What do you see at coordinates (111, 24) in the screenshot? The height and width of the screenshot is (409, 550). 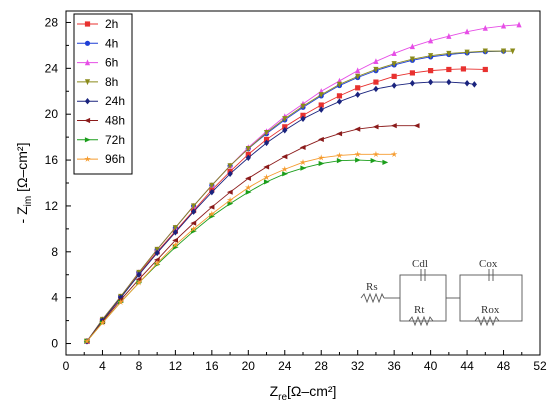 I see `legend-label-2h: 2h` at bounding box center [111, 24].